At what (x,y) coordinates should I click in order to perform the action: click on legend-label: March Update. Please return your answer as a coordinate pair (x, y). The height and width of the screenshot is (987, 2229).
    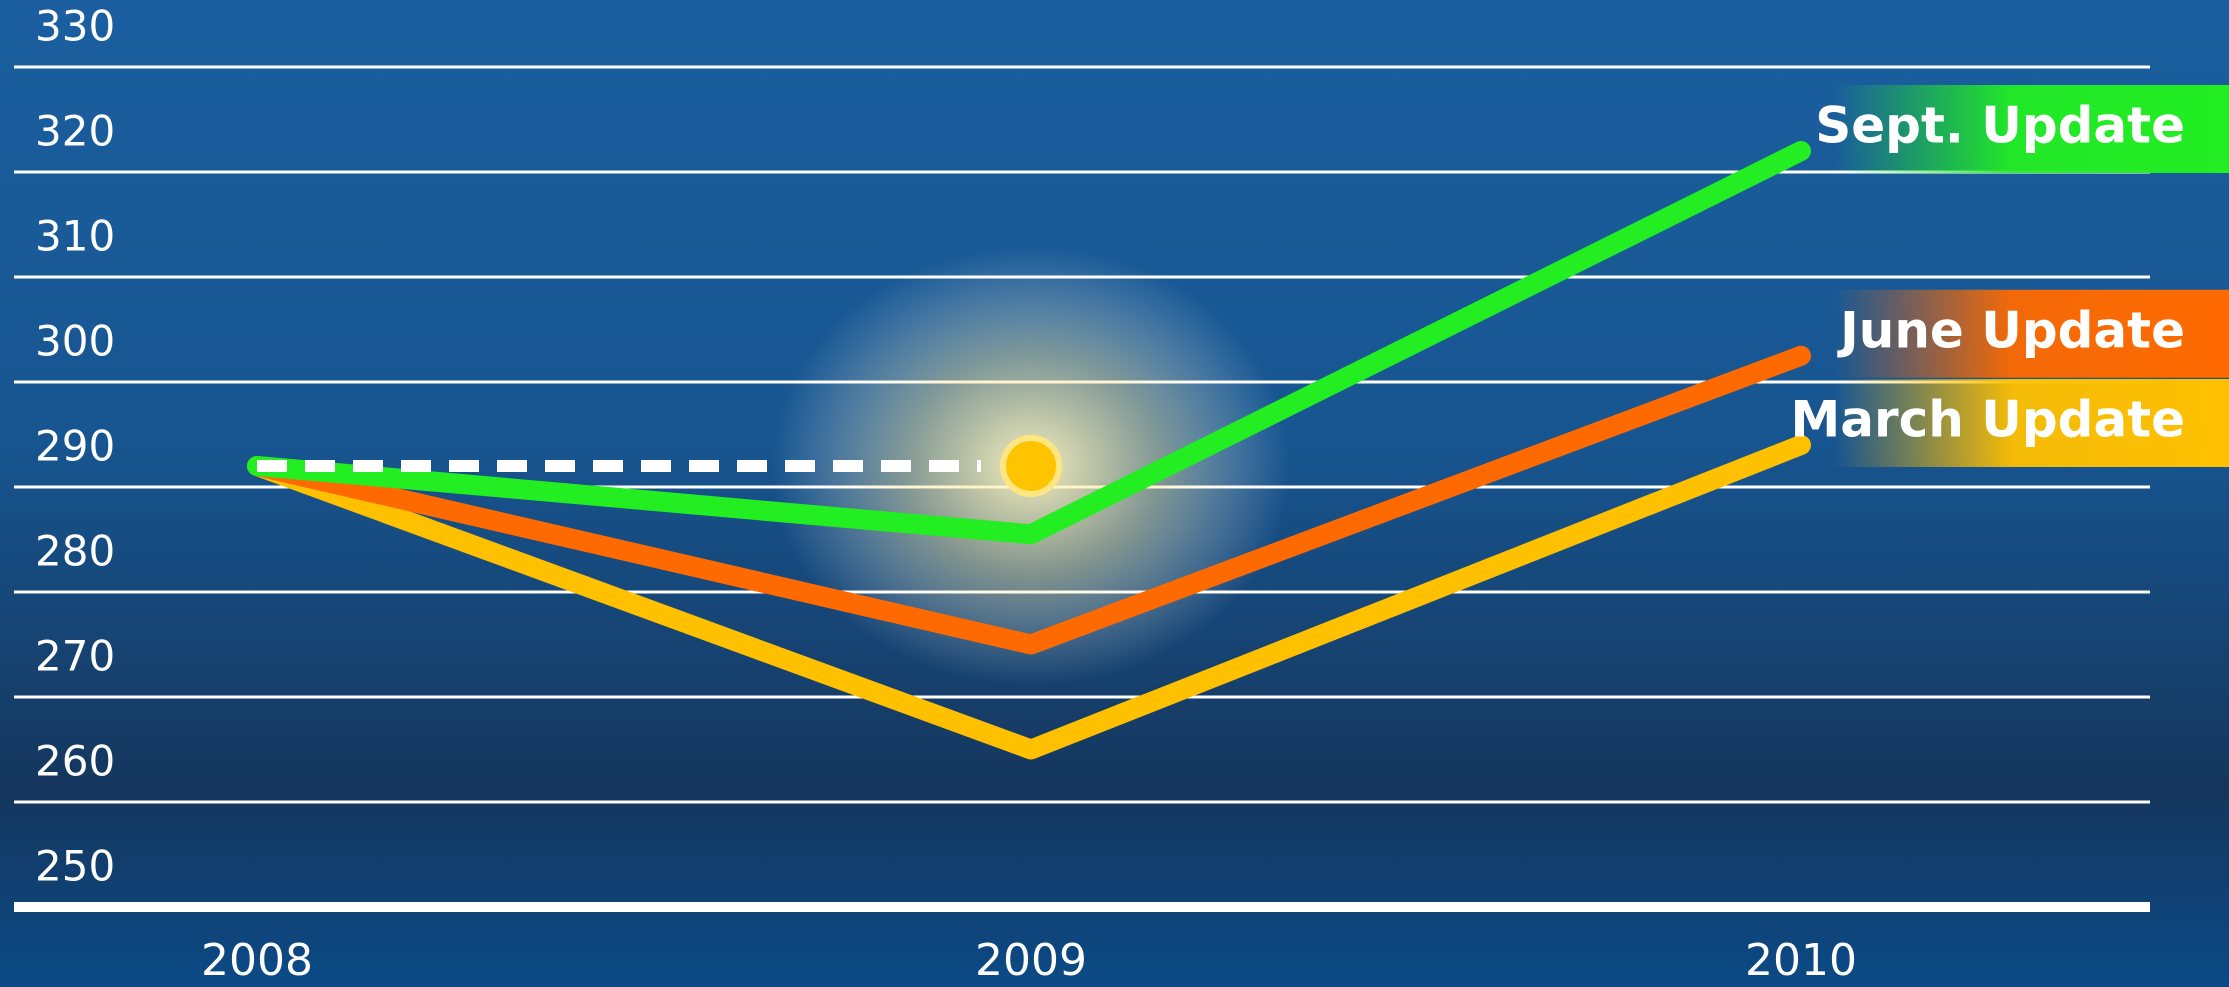
    Looking at the image, I should click on (1987, 420).